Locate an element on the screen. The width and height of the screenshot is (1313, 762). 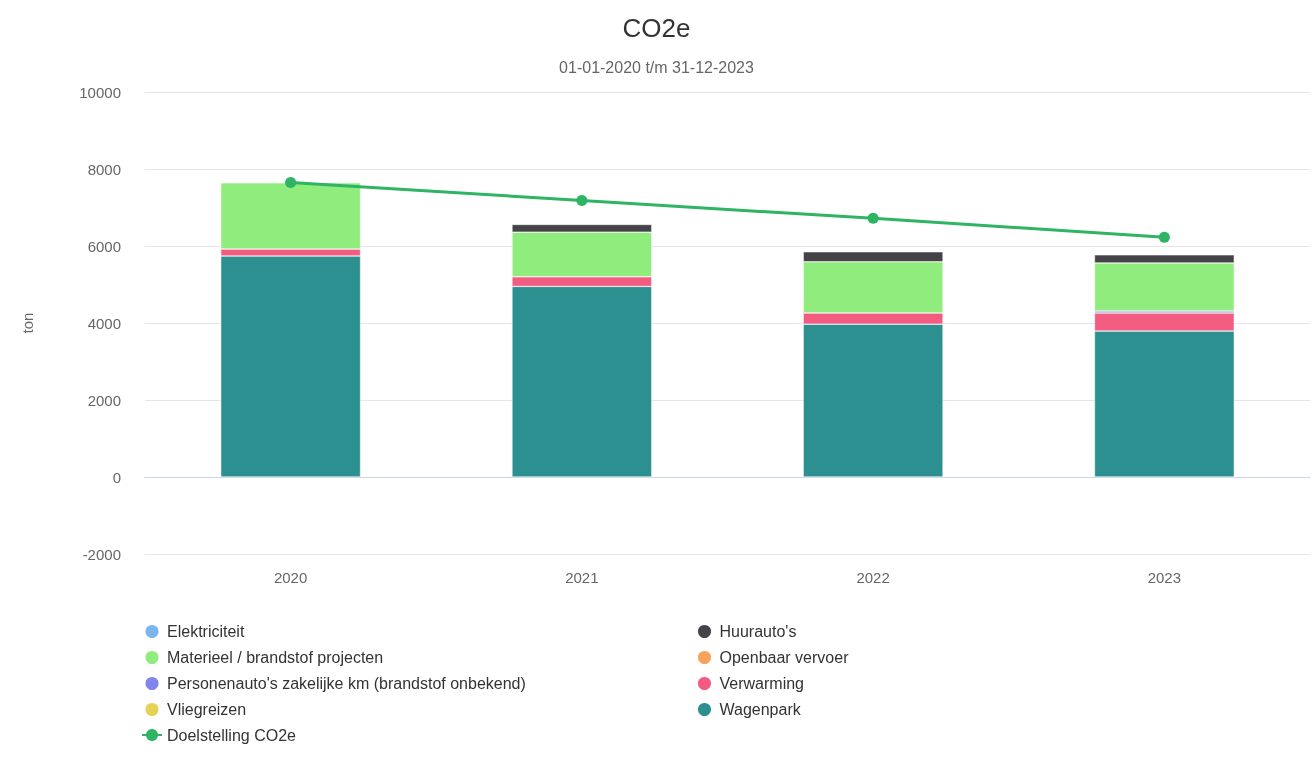
legend-label: Materieel / brandstof projecten is located at coordinates (275, 657).